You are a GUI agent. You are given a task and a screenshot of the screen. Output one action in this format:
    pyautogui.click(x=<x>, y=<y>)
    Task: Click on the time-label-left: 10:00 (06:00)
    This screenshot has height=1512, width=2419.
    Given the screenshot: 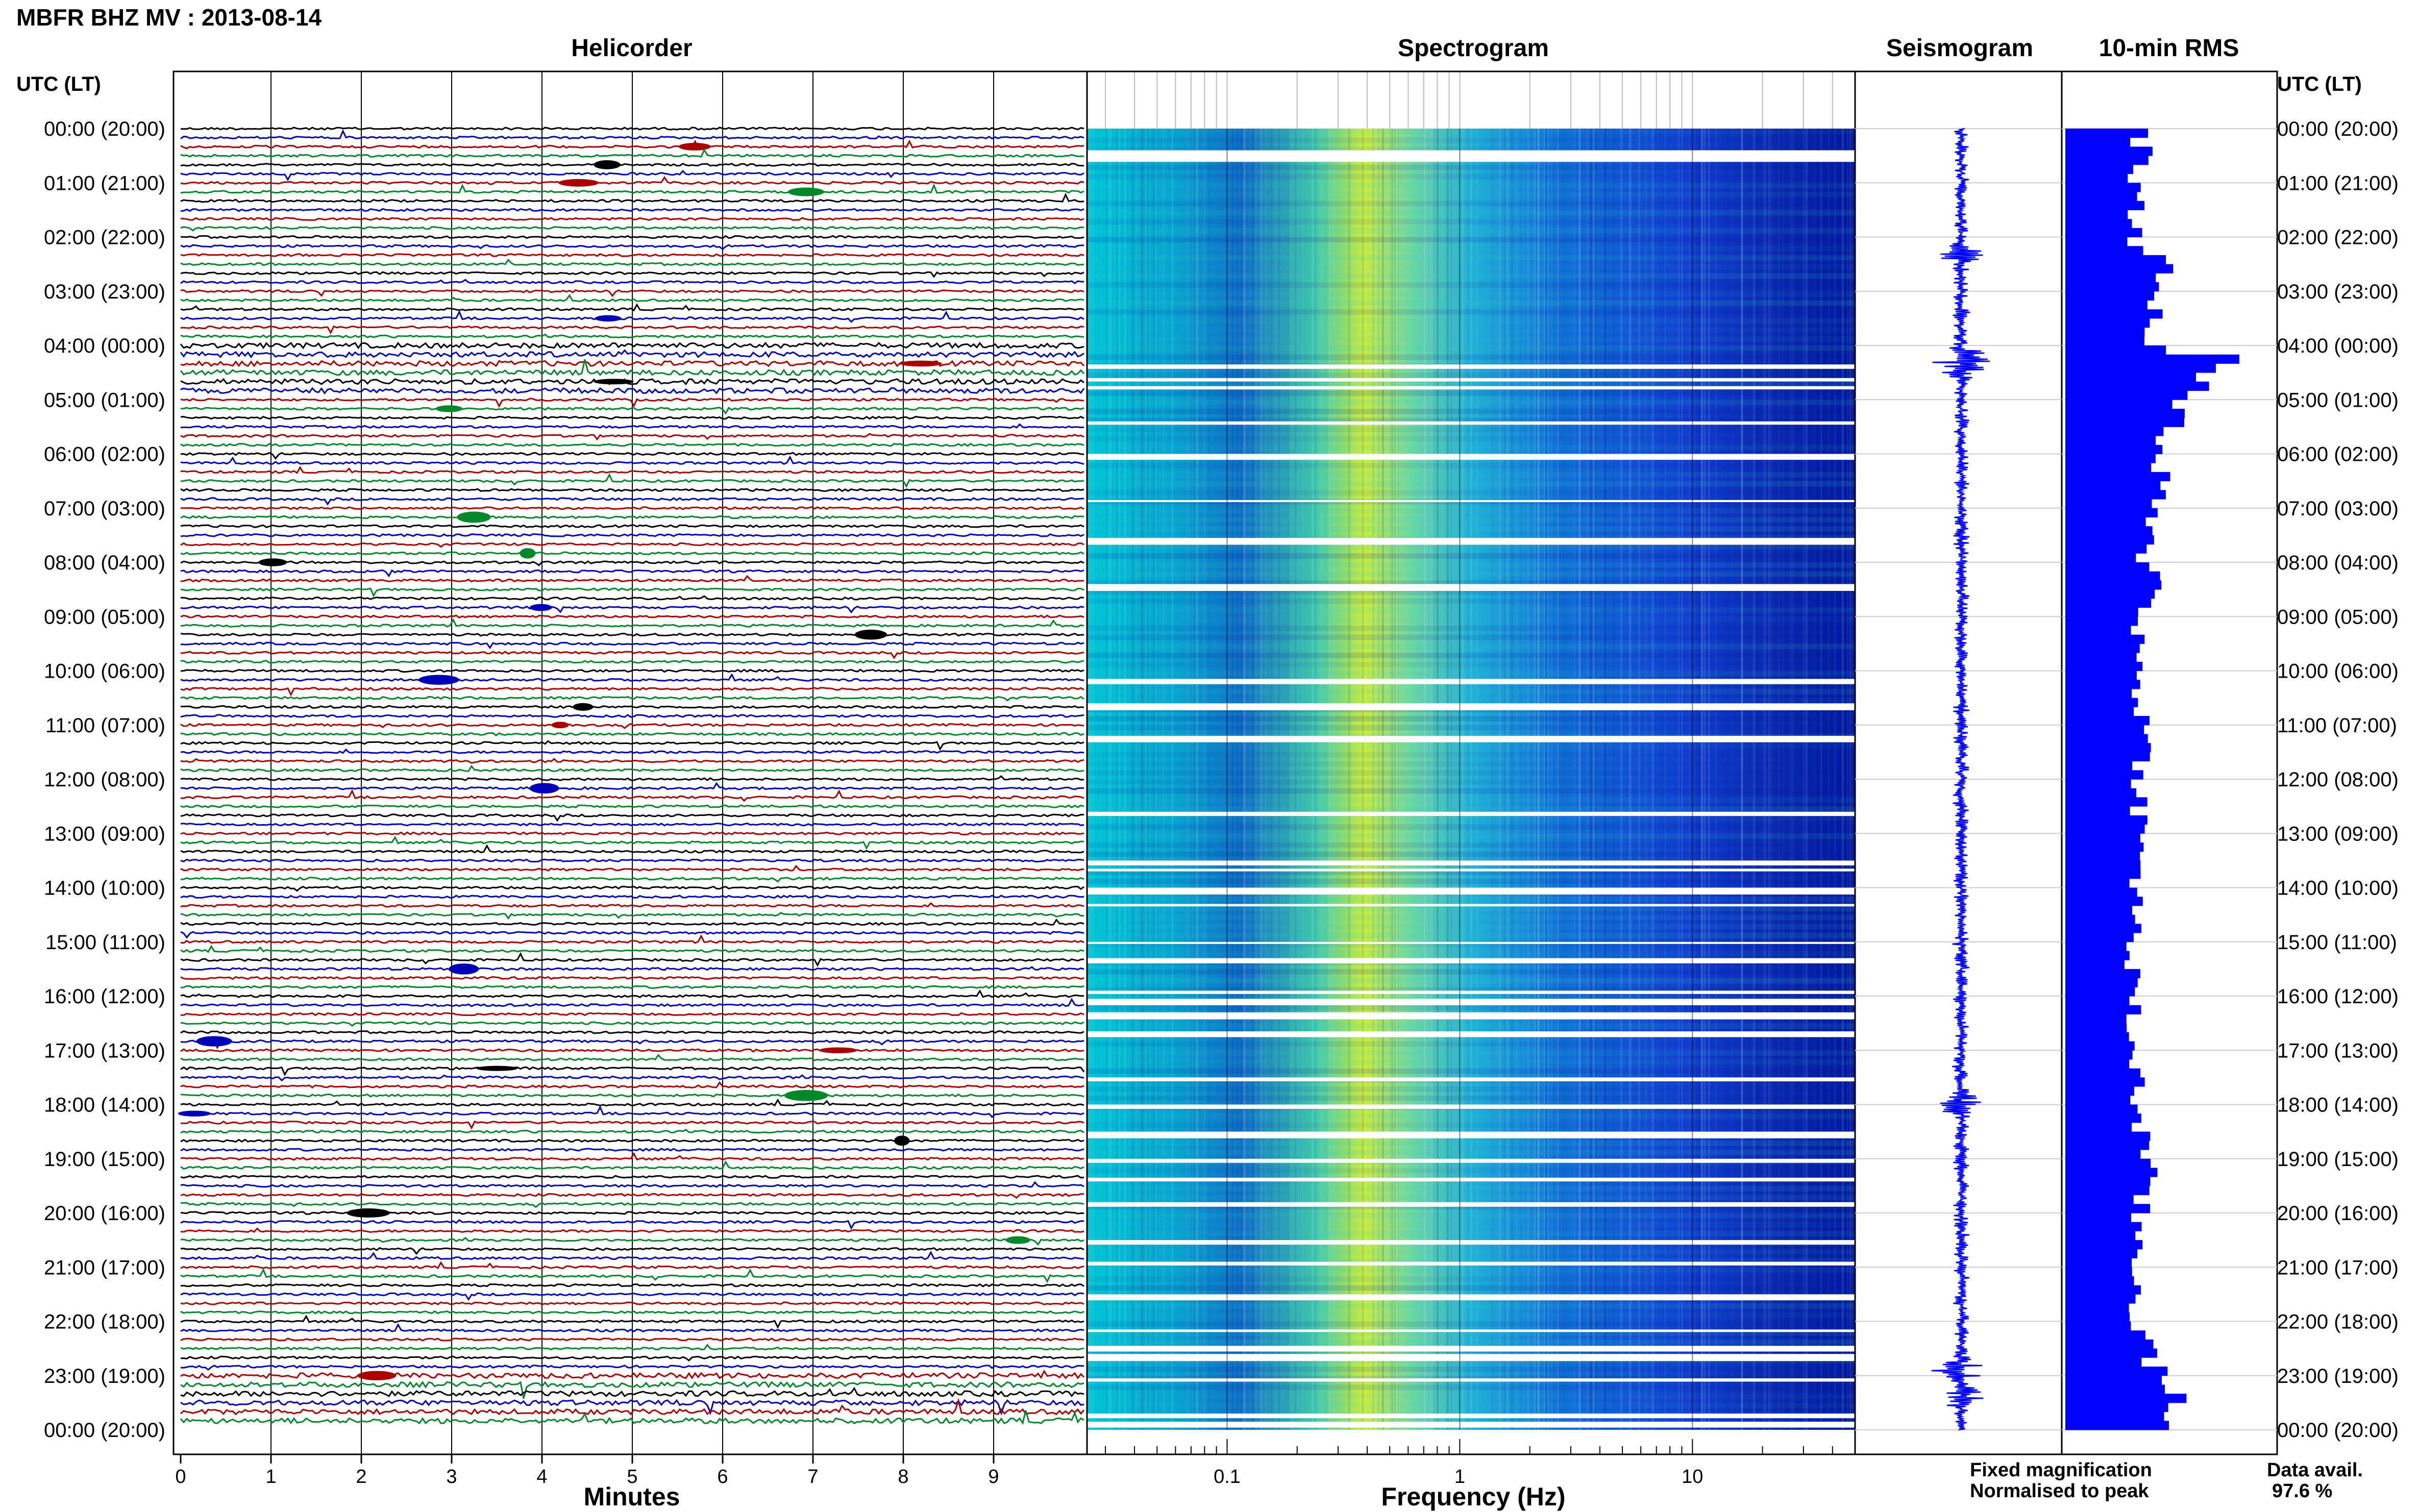 What is the action you would take?
    pyautogui.click(x=104, y=671)
    